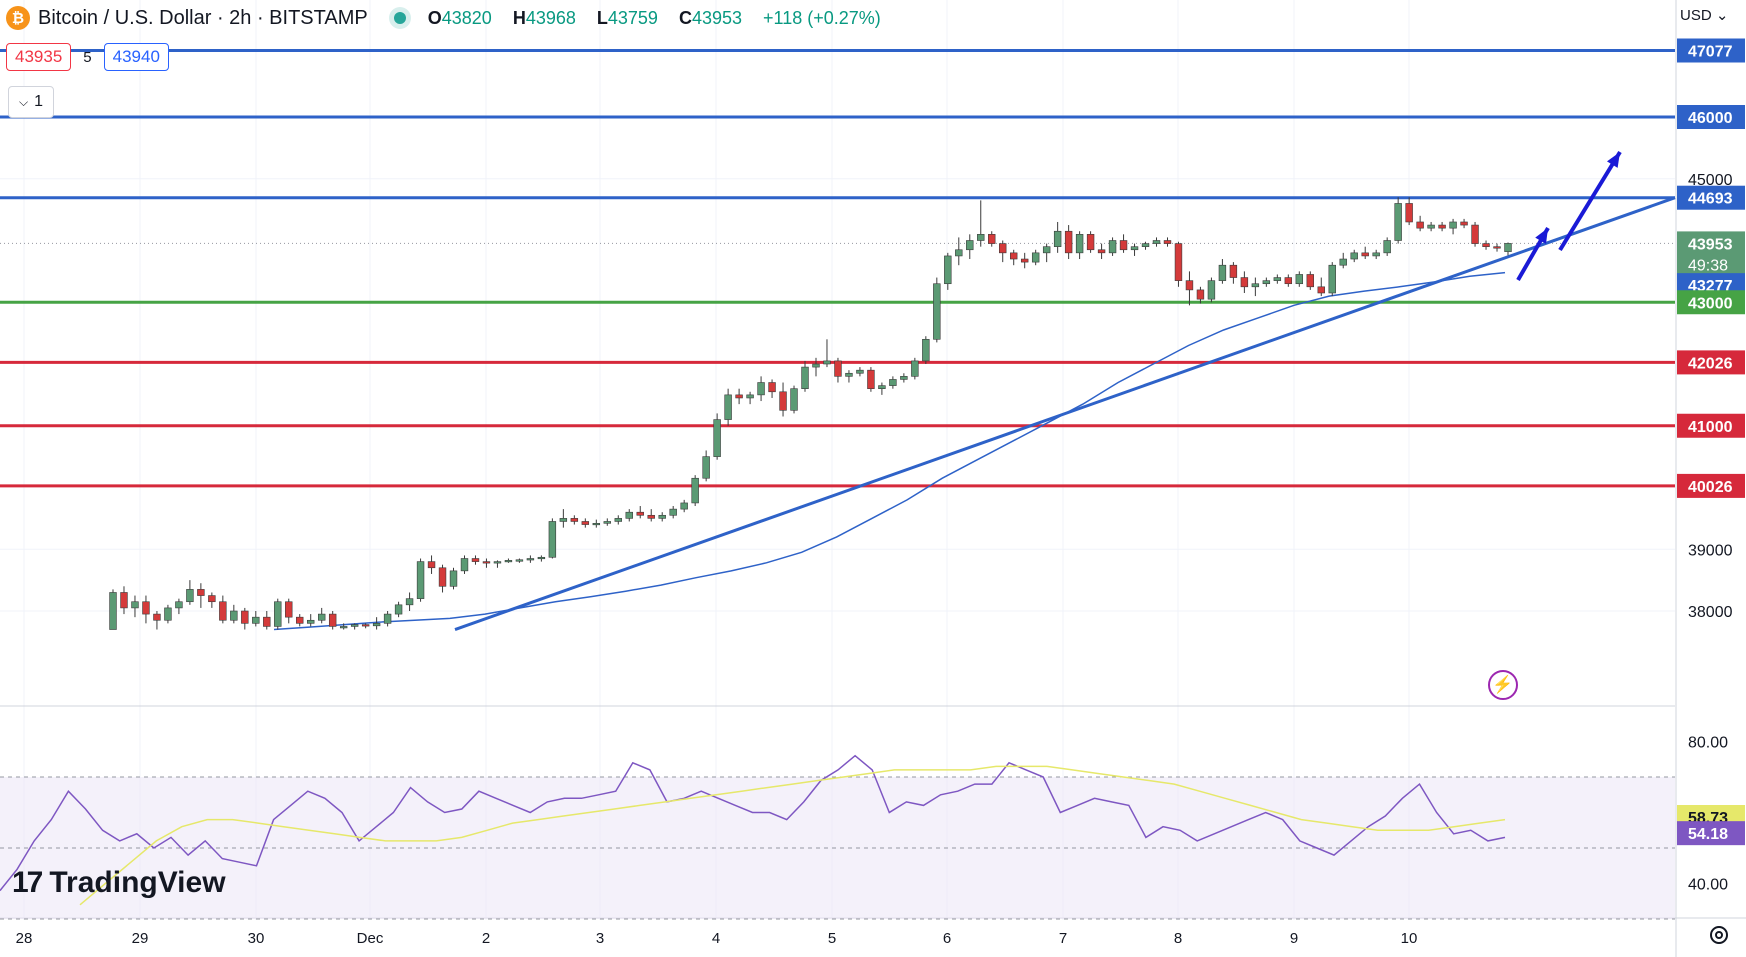 This screenshot has height=957, width=1746. I want to click on rsi-value-badge, so click(1711, 833).